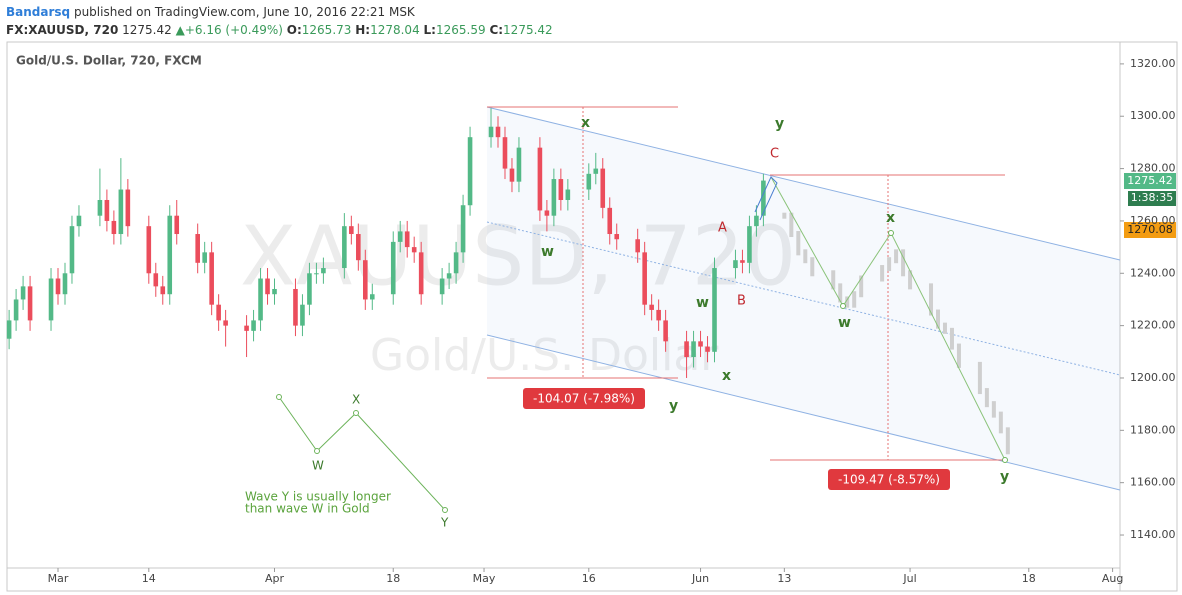 This screenshot has height=595, width=1182. What do you see at coordinates (326, 30) in the screenshot?
I see `ohlc-value: 1265.73` at bounding box center [326, 30].